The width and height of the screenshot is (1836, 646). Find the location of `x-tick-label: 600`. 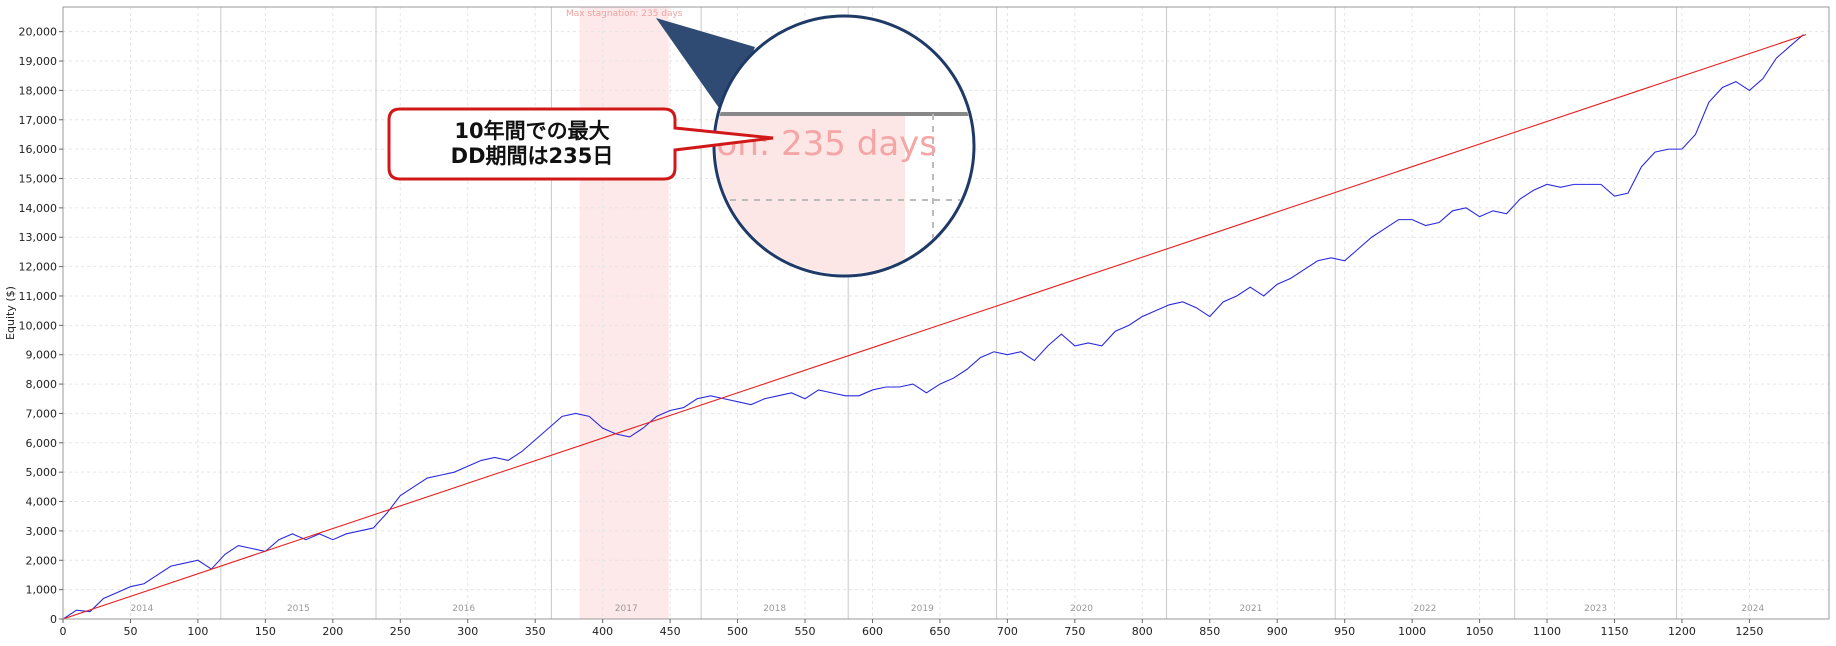

x-tick-label: 600 is located at coordinates (872, 631).